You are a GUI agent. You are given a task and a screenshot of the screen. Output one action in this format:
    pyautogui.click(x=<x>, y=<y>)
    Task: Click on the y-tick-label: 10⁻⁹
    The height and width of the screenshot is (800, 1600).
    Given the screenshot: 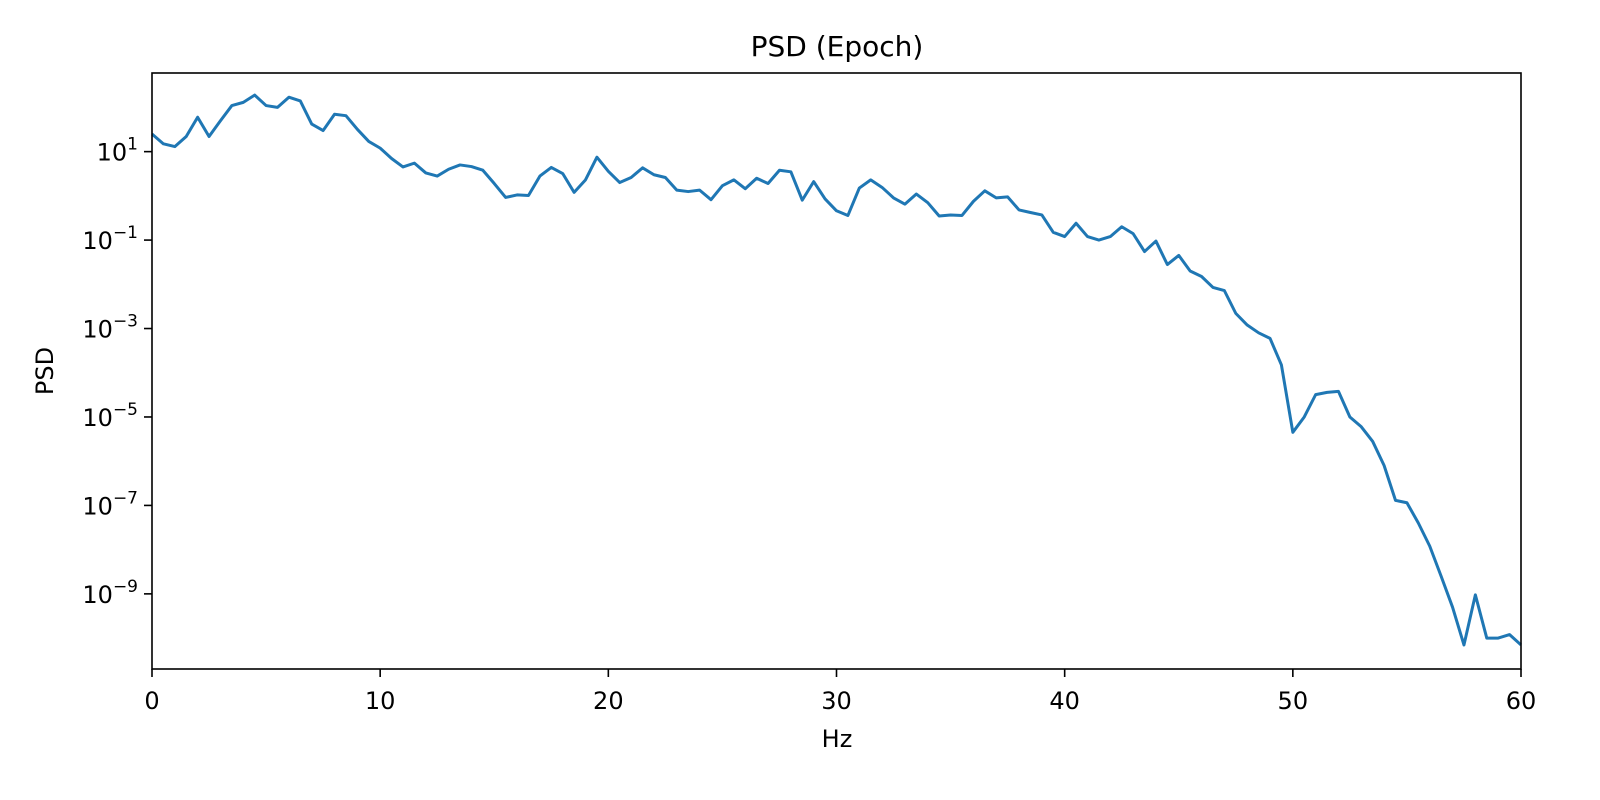 What is the action you would take?
    pyautogui.click(x=110, y=593)
    